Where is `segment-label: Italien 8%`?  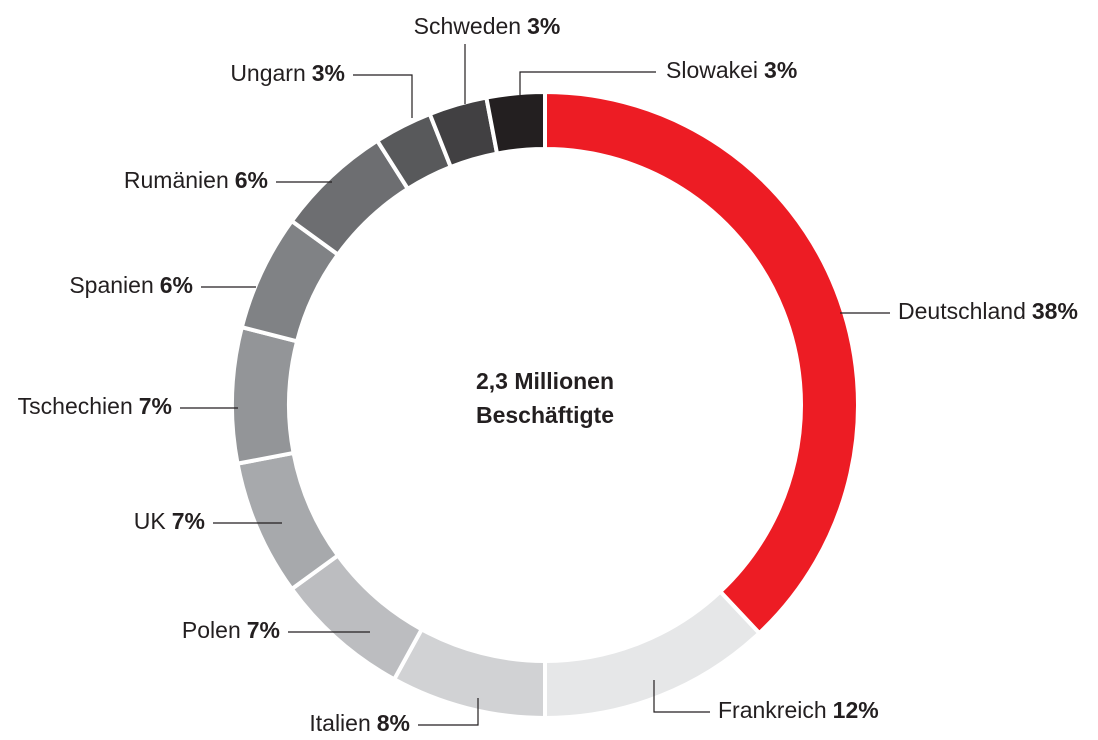 segment-label: Italien 8% is located at coordinates (359, 723).